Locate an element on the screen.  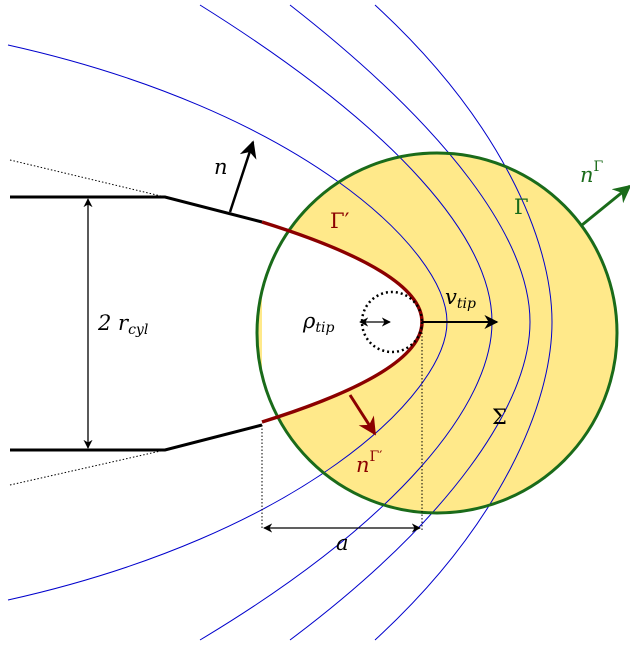
label-a: a is located at coordinates (342, 543).